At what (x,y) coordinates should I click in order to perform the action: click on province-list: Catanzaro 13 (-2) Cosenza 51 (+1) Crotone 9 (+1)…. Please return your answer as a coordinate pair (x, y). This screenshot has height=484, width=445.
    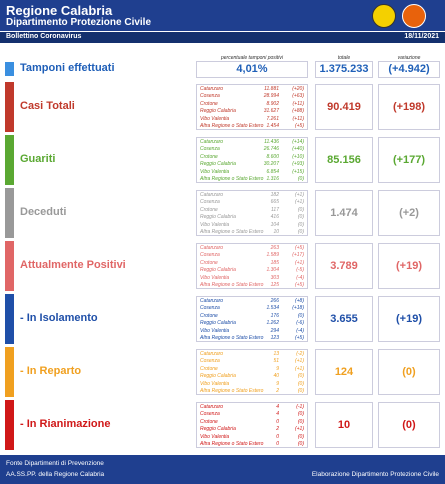
    Looking at the image, I should click on (252, 372).